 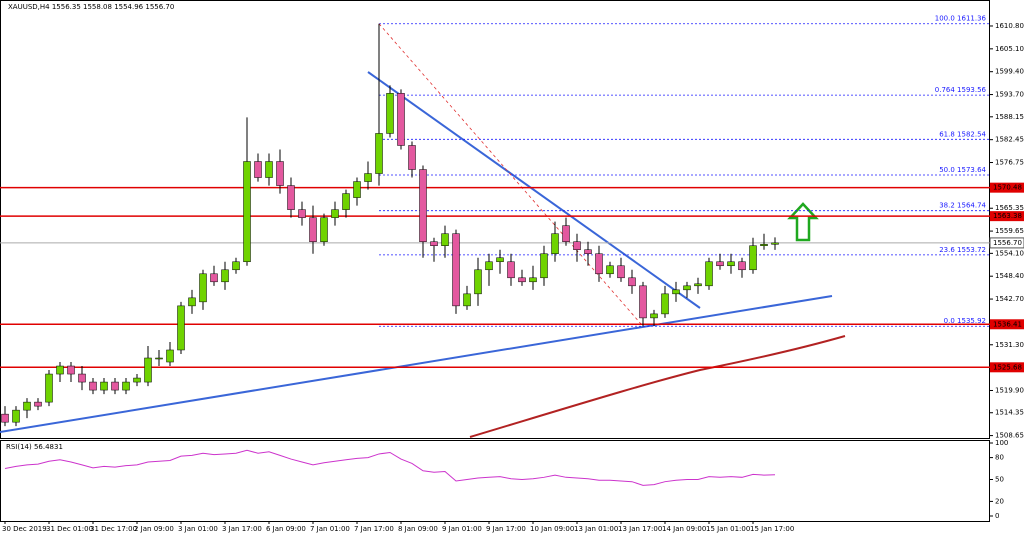 I want to click on rsi-line, so click(x=390, y=467).